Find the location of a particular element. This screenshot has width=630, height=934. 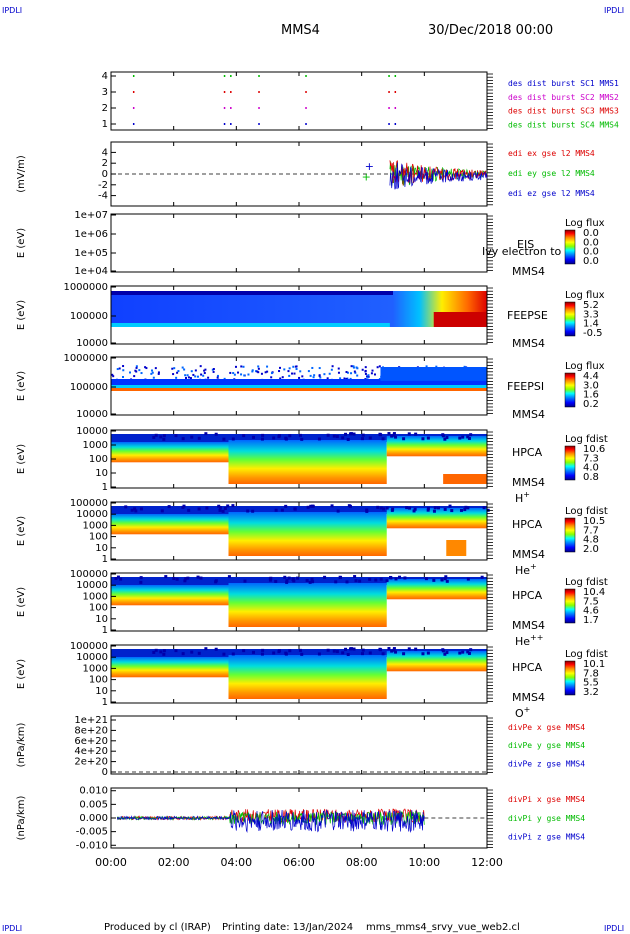

feepse-spacecraft-label: MMS4 is located at coordinates (528, 343).